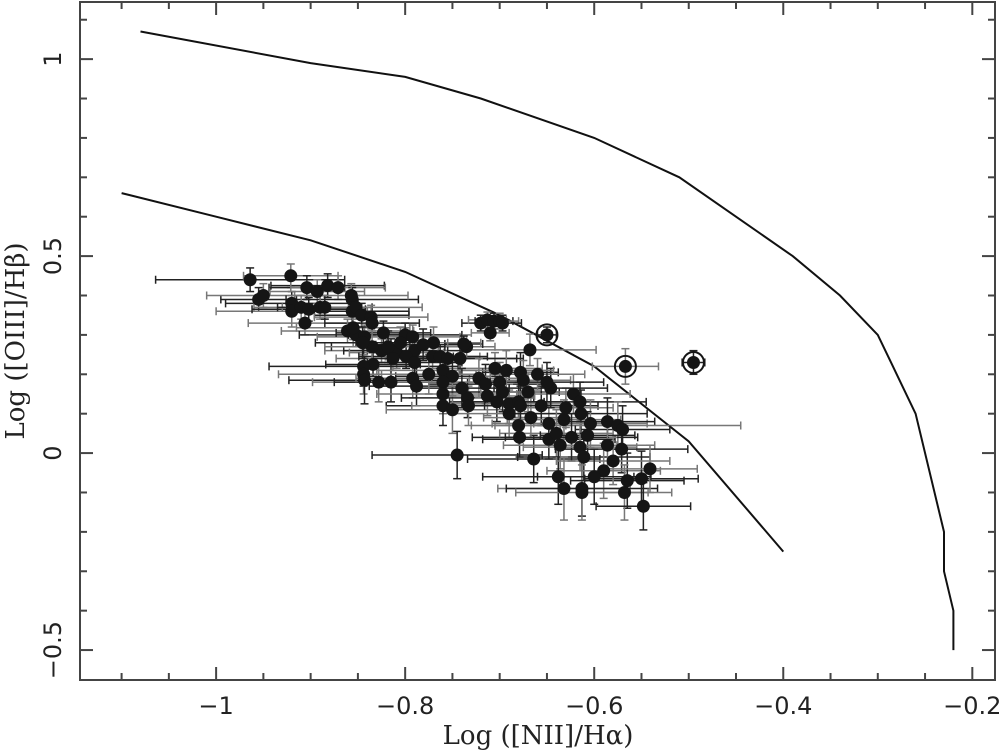 This screenshot has height=751, width=1002. What do you see at coordinates (53, 650) in the screenshot?
I see `y-tick-label: −0.5` at bounding box center [53, 650].